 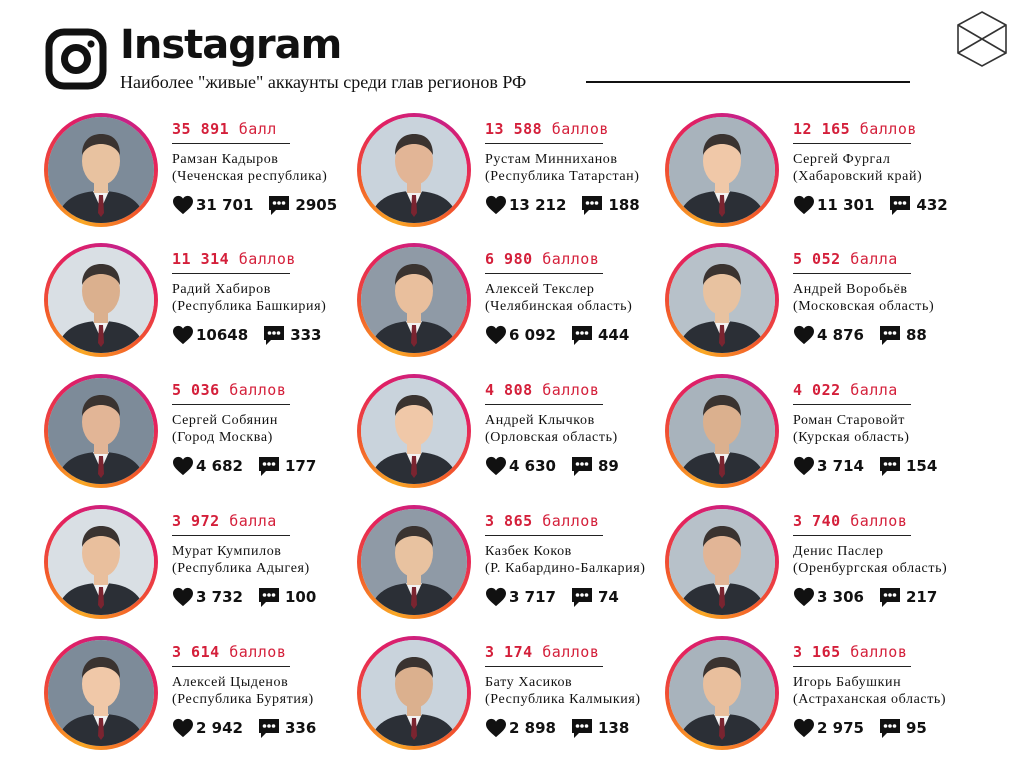 What do you see at coordinates (845, 259) in the screenshot?
I see `score: 5 052 балла` at bounding box center [845, 259].